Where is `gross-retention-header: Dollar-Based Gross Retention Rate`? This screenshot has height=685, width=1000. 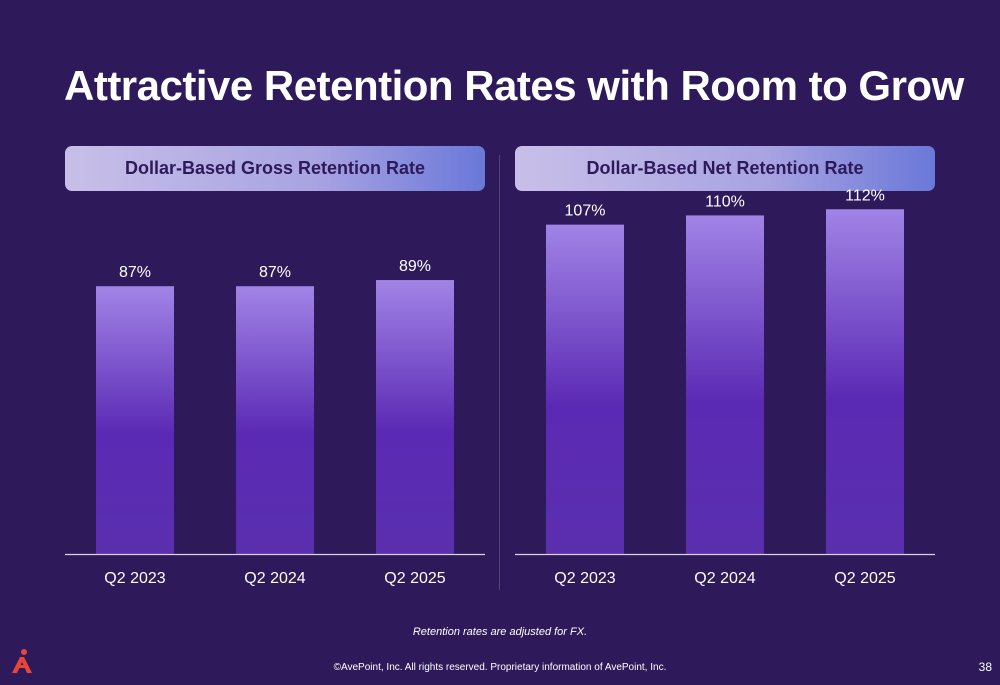 gross-retention-header: Dollar-Based Gross Retention Rate is located at coordinates (275, 168).